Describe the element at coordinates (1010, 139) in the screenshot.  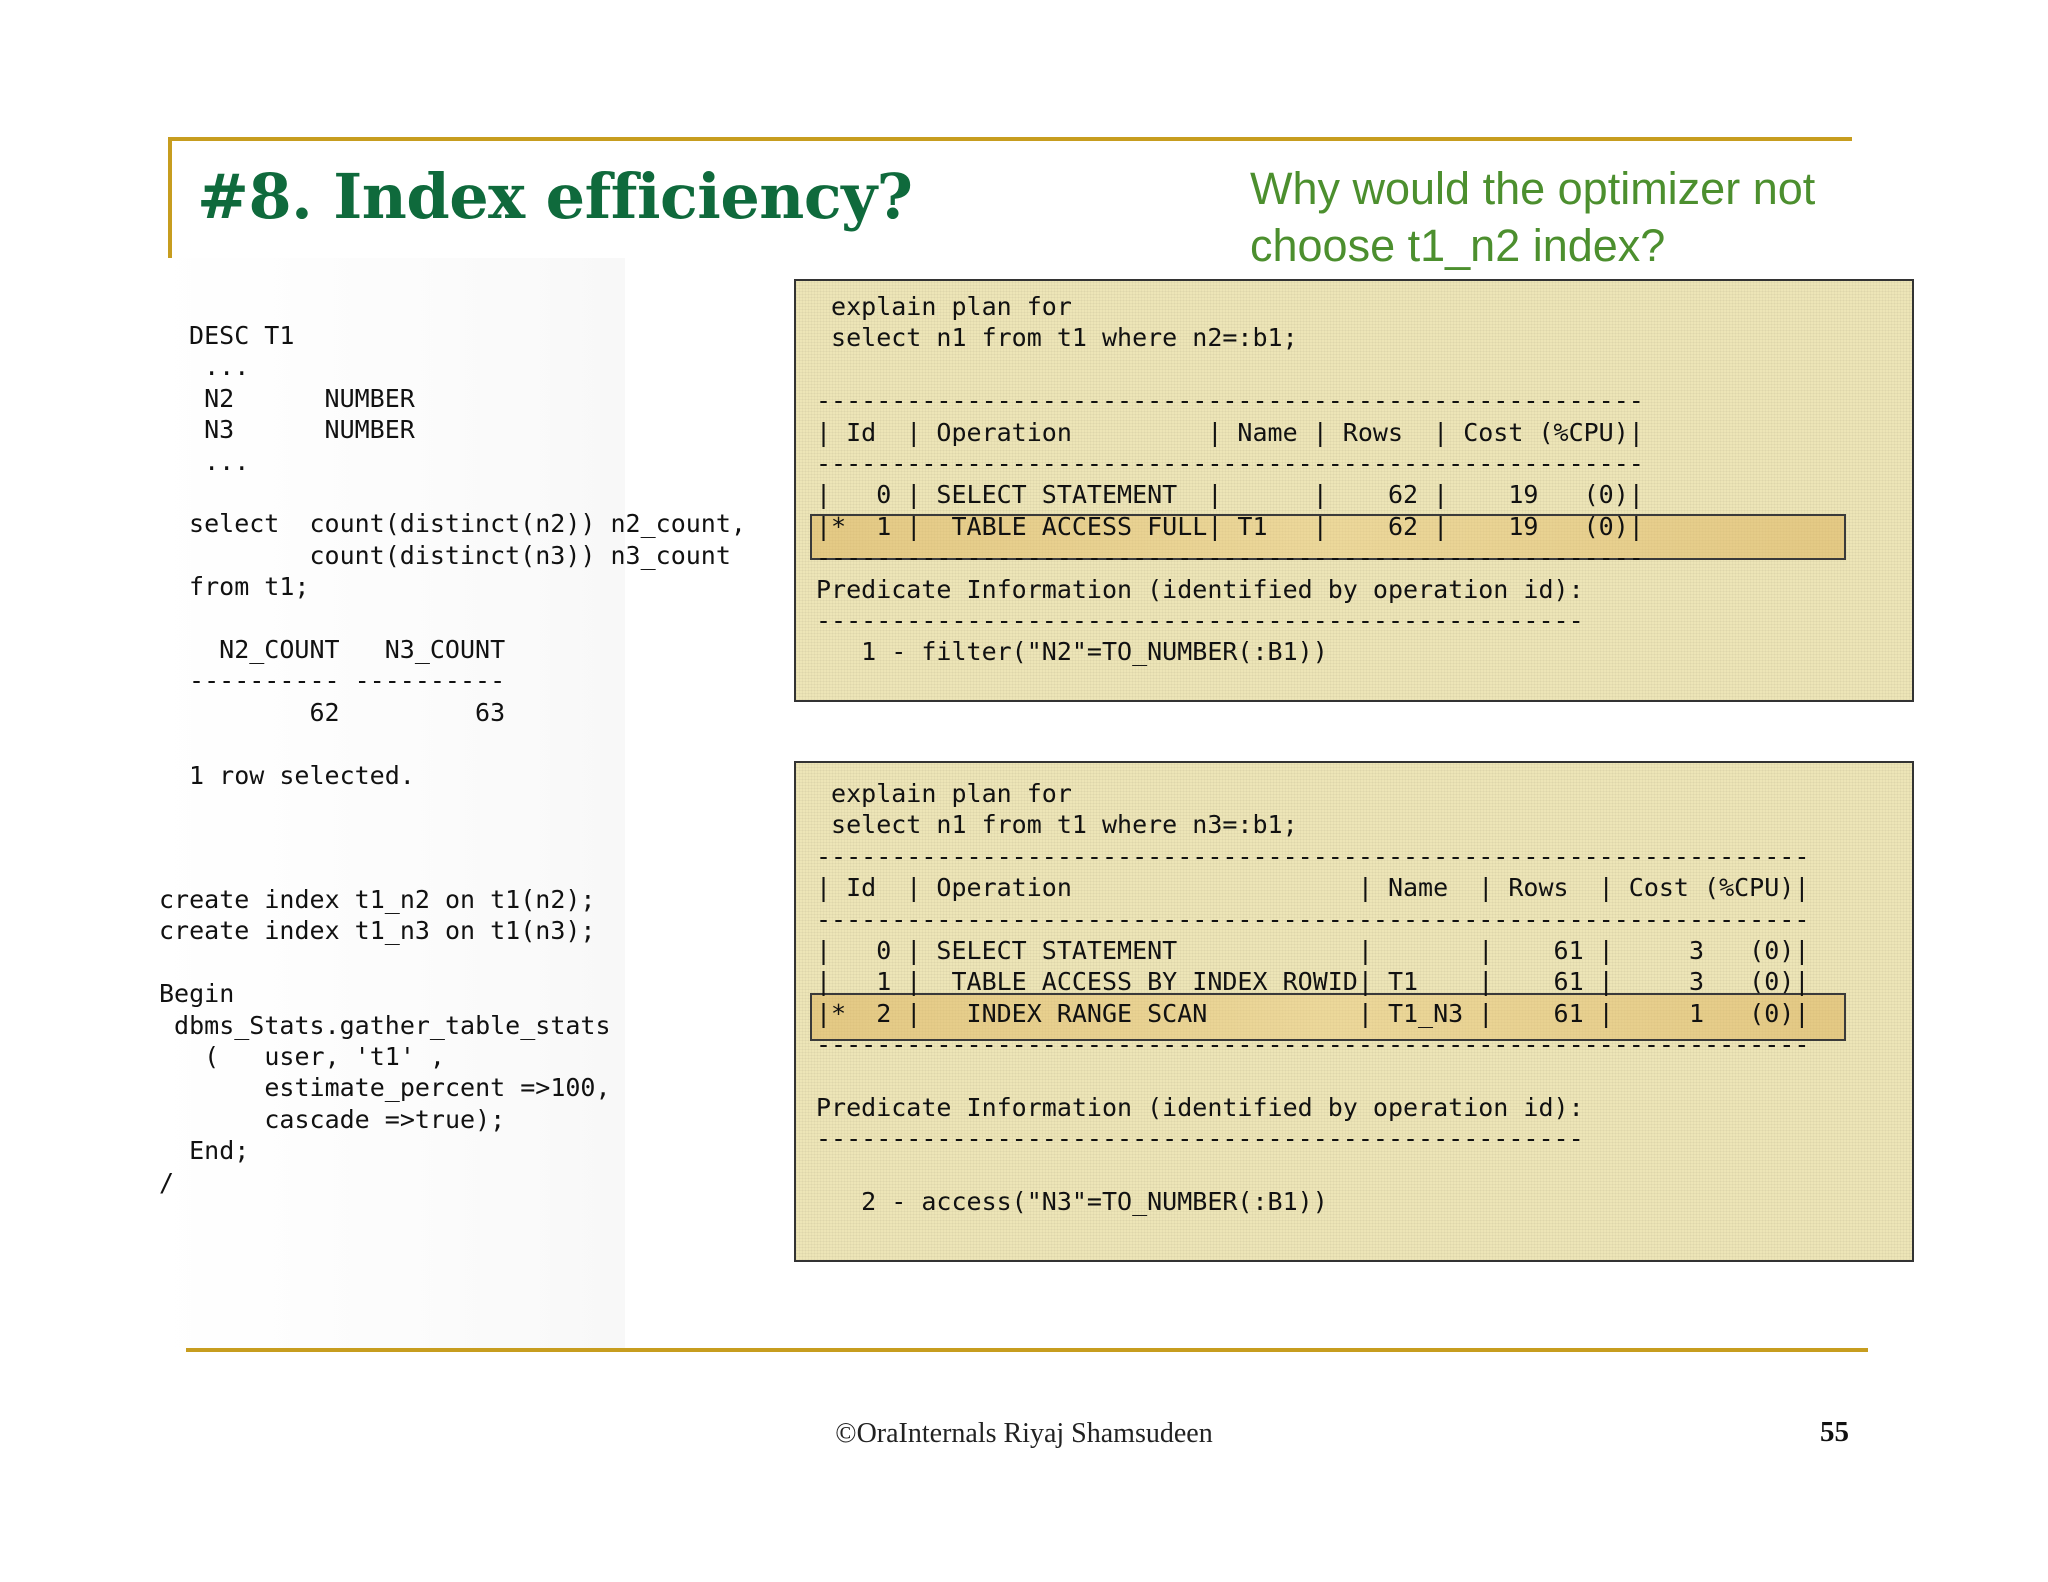
I see `title-accent-rule-top` at that location.